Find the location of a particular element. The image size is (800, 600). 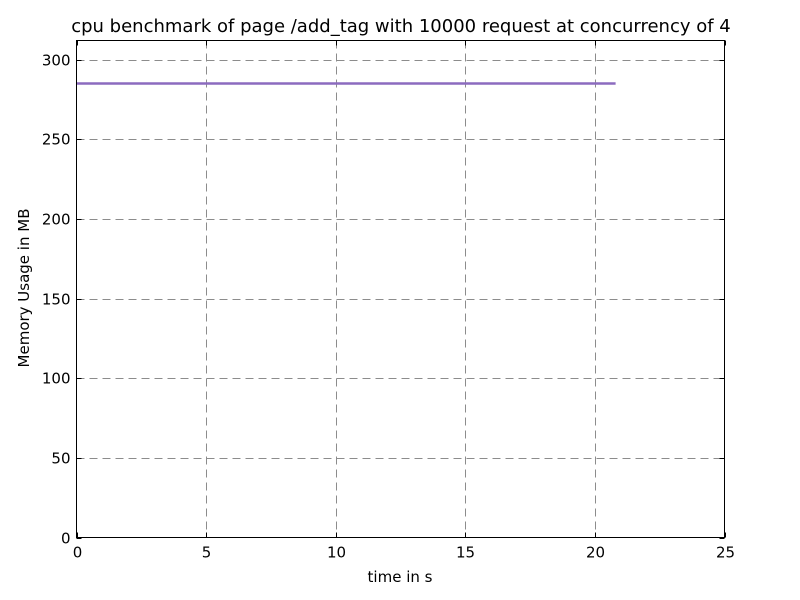

x-tick-label: 10 is located at coordinates (336, 553).